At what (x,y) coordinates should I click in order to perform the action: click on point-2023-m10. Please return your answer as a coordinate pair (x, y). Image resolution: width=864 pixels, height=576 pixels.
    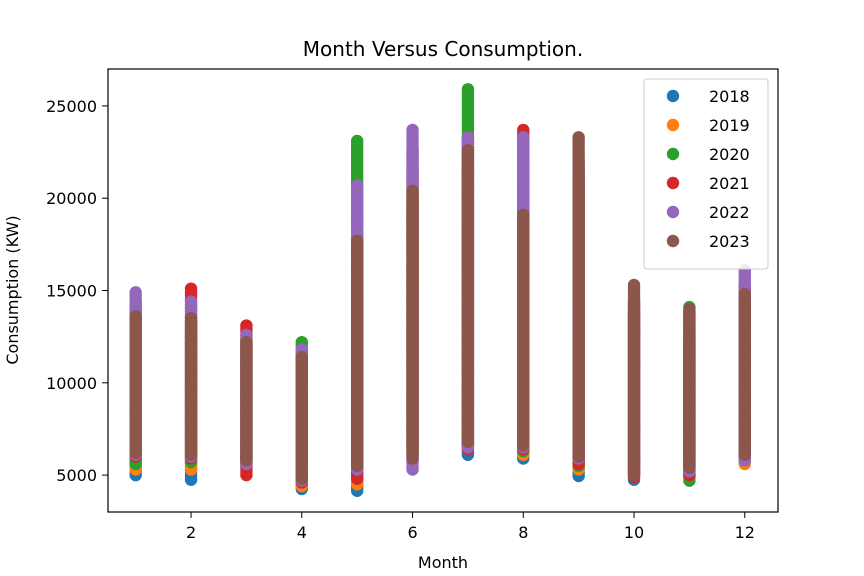
    Looking at the image, I should click on (634, 475).